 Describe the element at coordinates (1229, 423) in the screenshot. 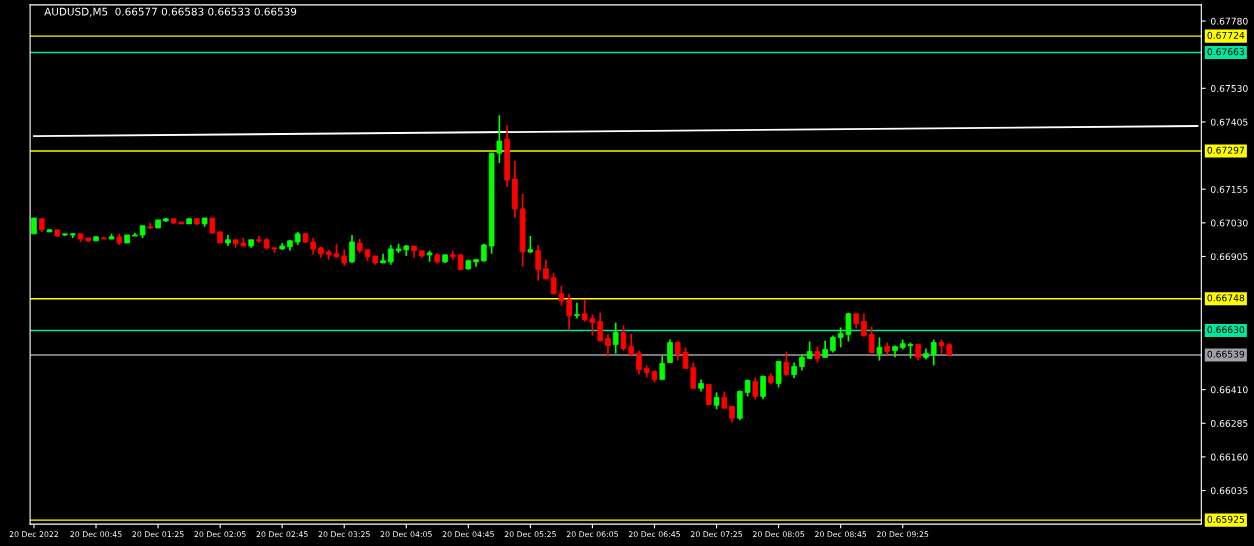

I see `y-tick-label: 0.66285` at that location.